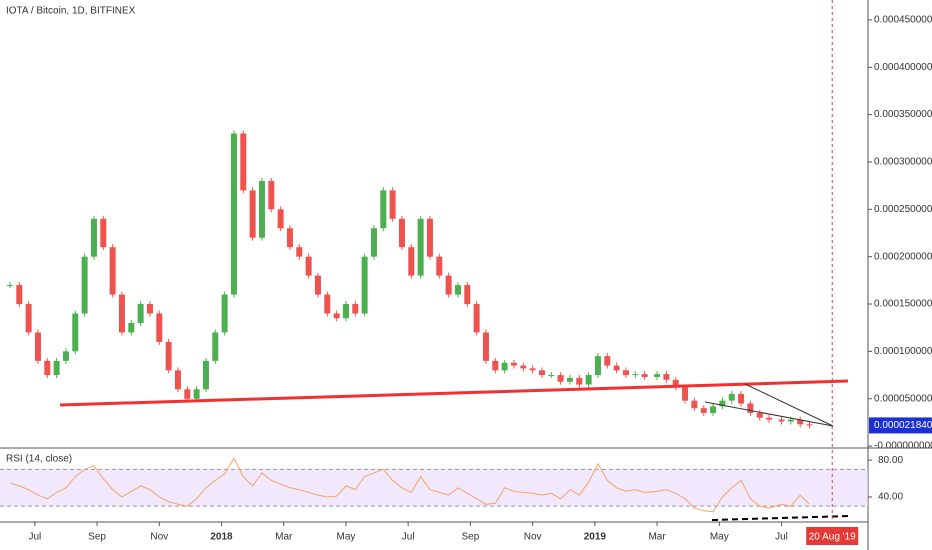  What do you see at coordinates (595, 537) in the screenshot?
I see `x-tick-label: 2019` at bounding box center [595, 537].